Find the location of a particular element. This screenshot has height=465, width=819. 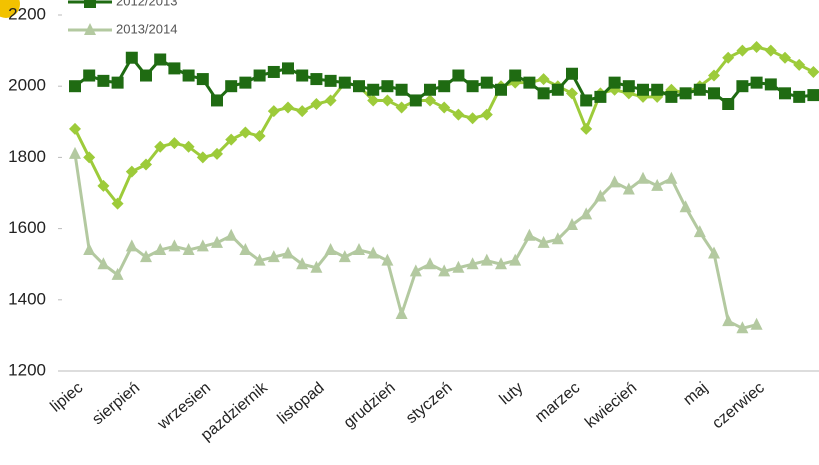

x-tick-label: kwiecień is located at coordinates (611, 405).